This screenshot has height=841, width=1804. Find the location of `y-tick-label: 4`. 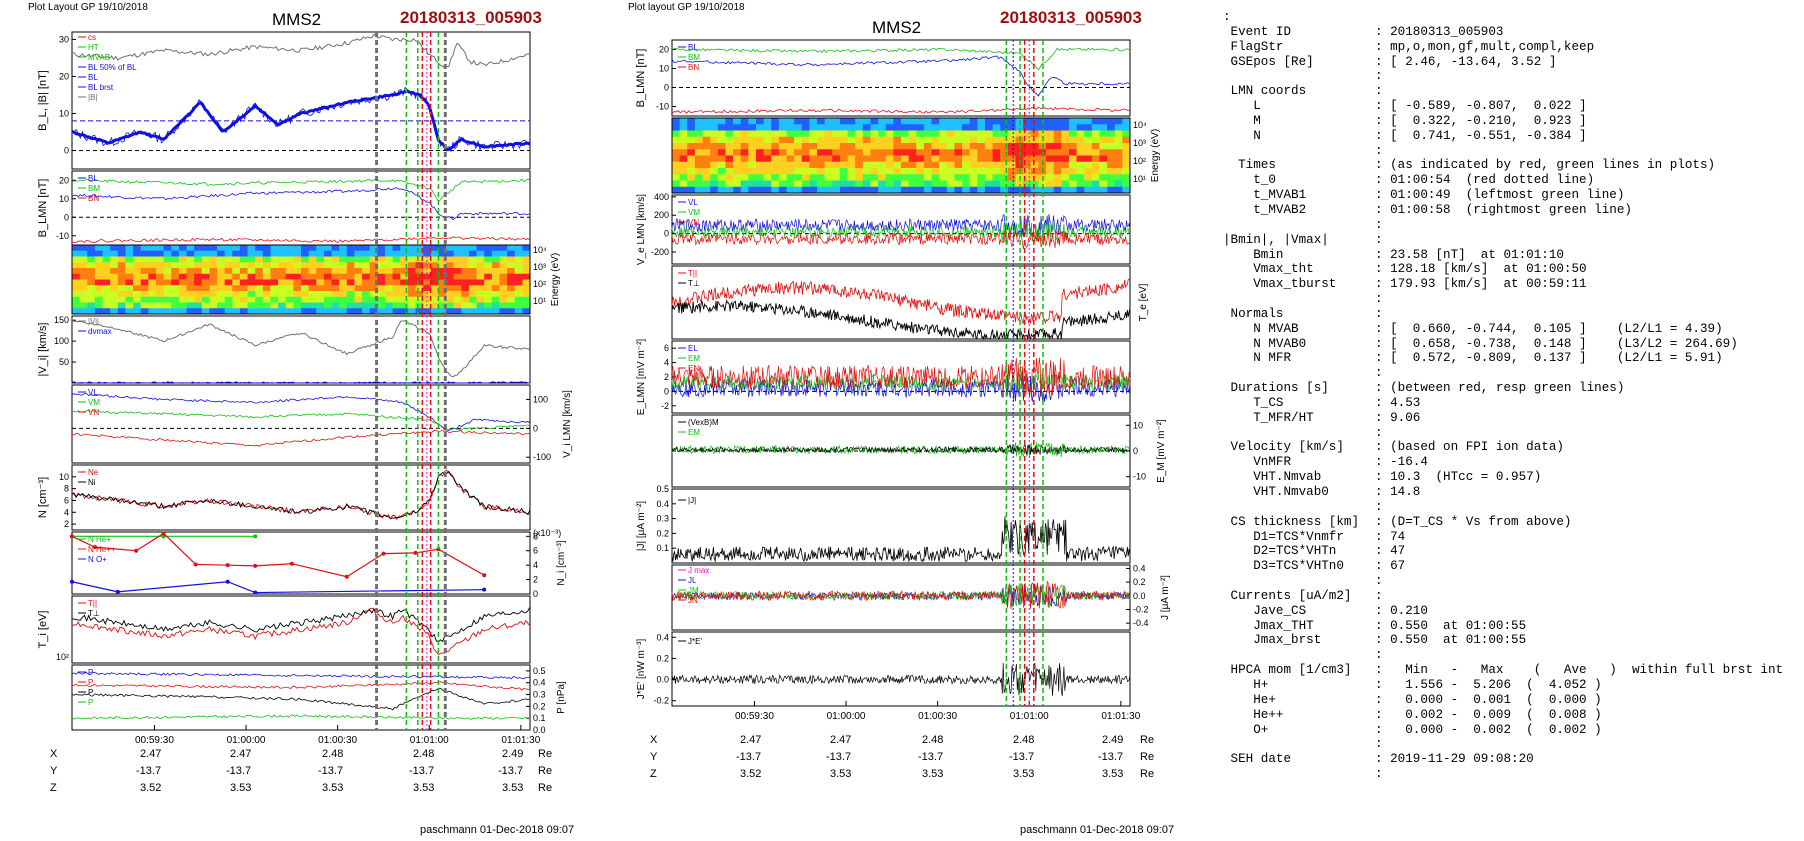

y-tick-label: 4 is located at coordinates (666, 363).